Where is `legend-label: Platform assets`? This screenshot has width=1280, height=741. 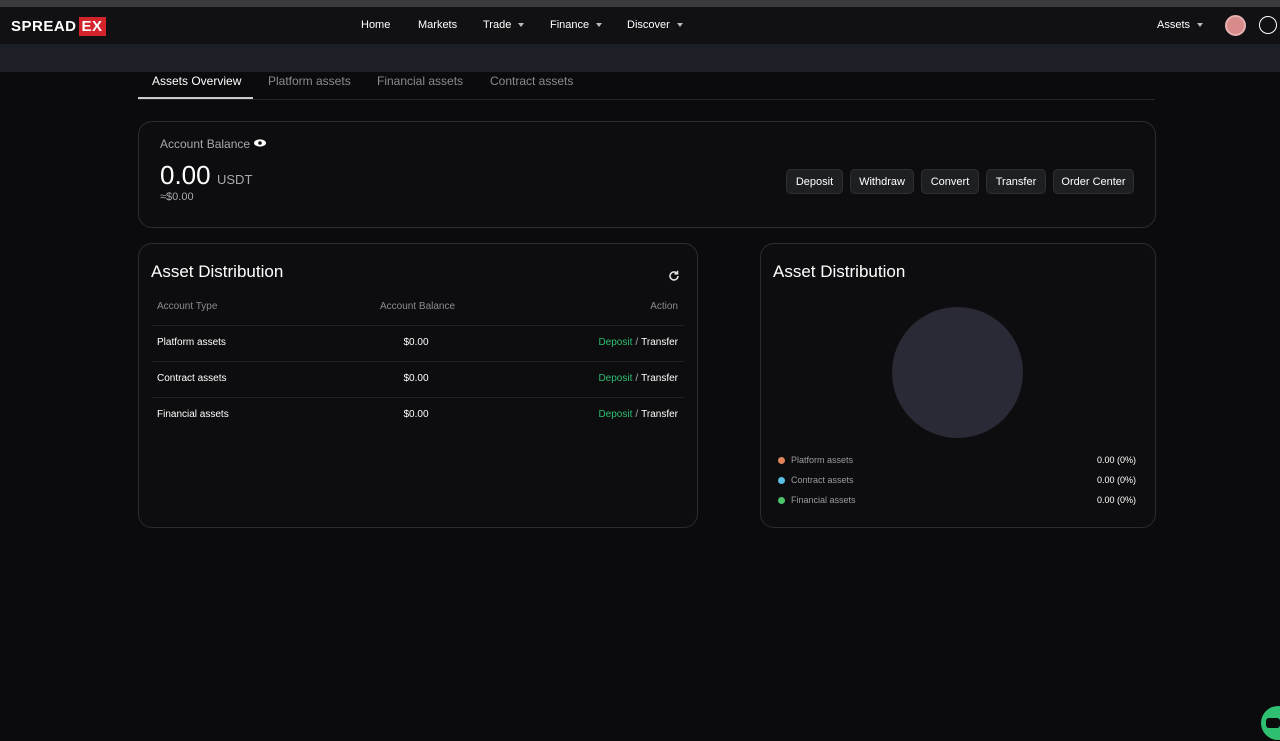 legend-label: Platform assets is located at coordinates (822, 460).